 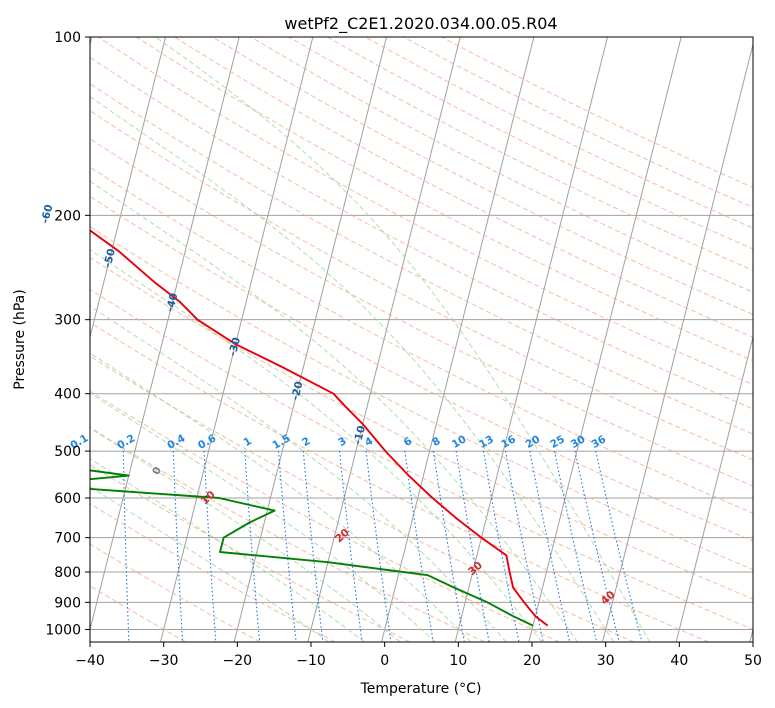 What do you see at coordinates (172, 302) in the screenshot?
I see `isotherm-label: -40` at bounding box center [172, 302].